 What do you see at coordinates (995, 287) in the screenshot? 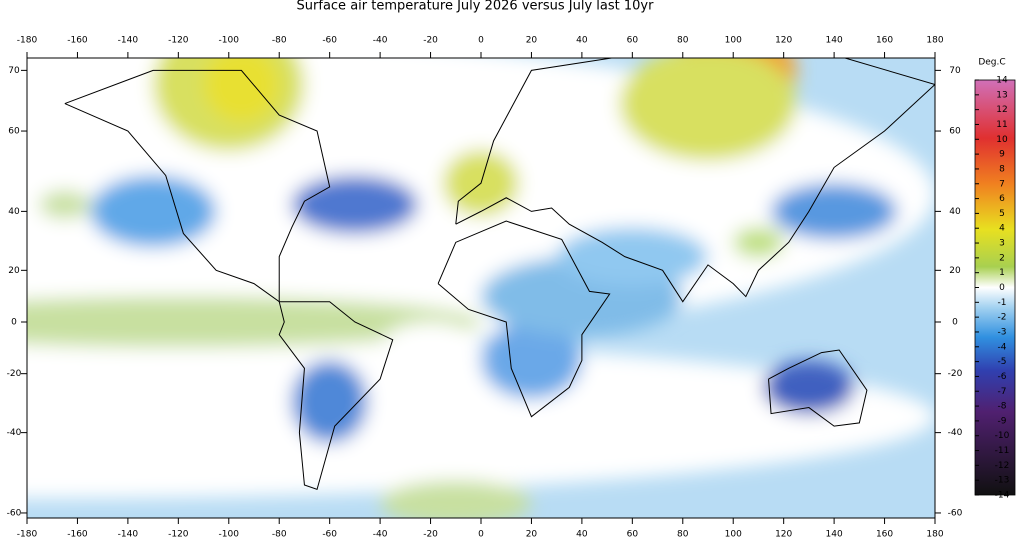
I see `colorbar` at bounding box center [995, 287].